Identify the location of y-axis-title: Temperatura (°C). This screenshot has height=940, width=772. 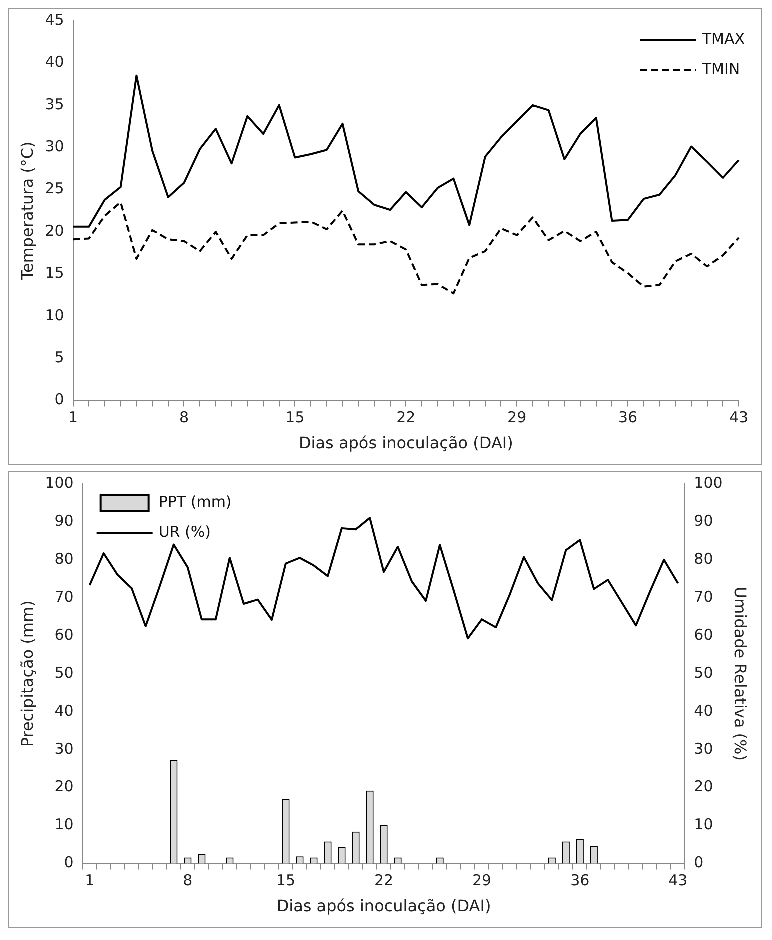
(27, 212).